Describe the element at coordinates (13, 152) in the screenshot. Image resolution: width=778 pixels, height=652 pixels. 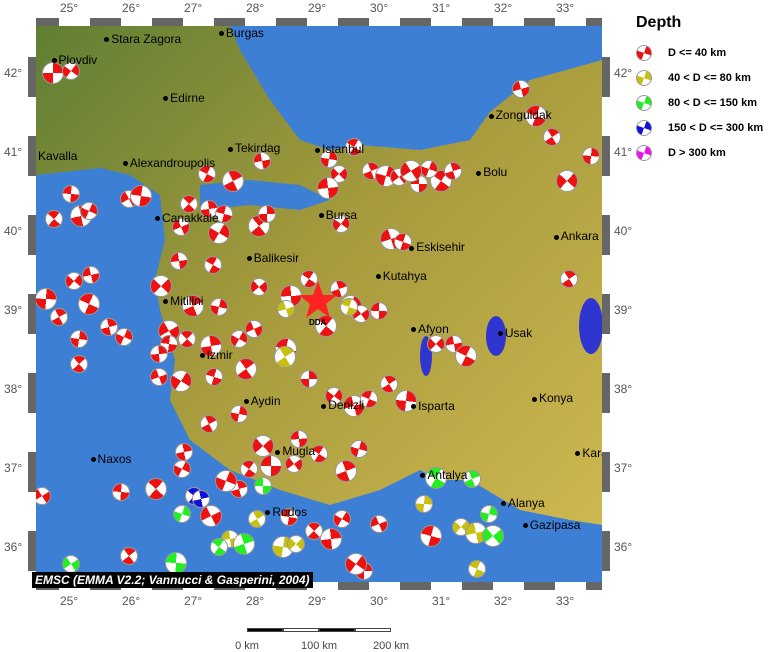
I see `lat-tick-label: 41°` at that location.